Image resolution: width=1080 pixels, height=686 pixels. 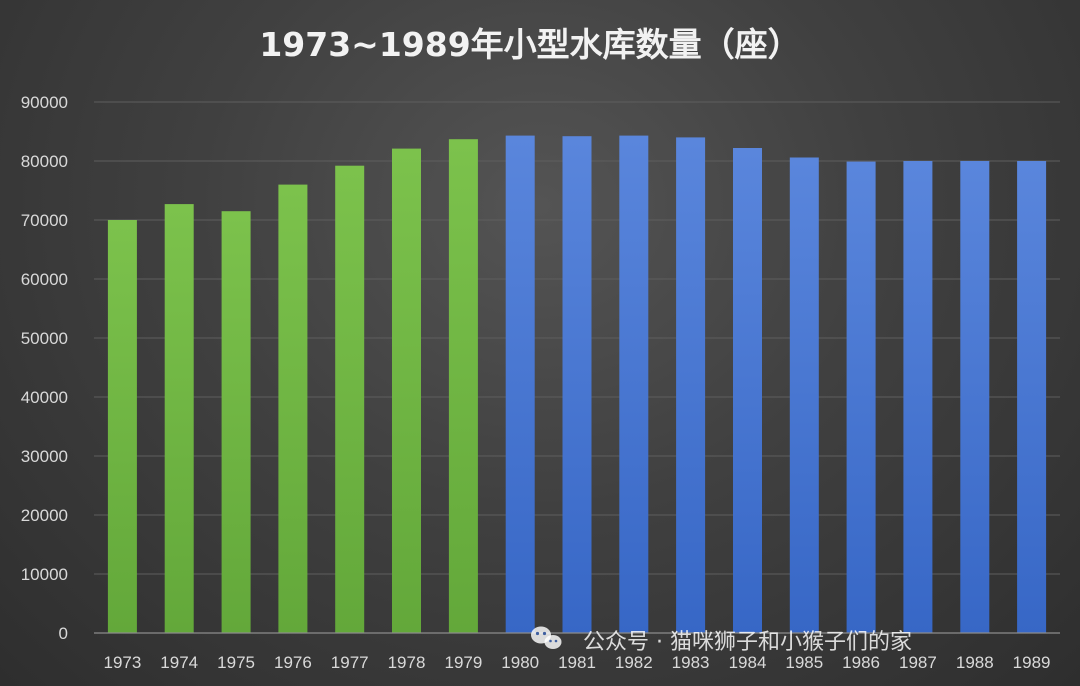 What do you see at coordinates (236, 662) in the screenshot?
I see `x-tick-label: 1975` at bounding box center [236, 662].